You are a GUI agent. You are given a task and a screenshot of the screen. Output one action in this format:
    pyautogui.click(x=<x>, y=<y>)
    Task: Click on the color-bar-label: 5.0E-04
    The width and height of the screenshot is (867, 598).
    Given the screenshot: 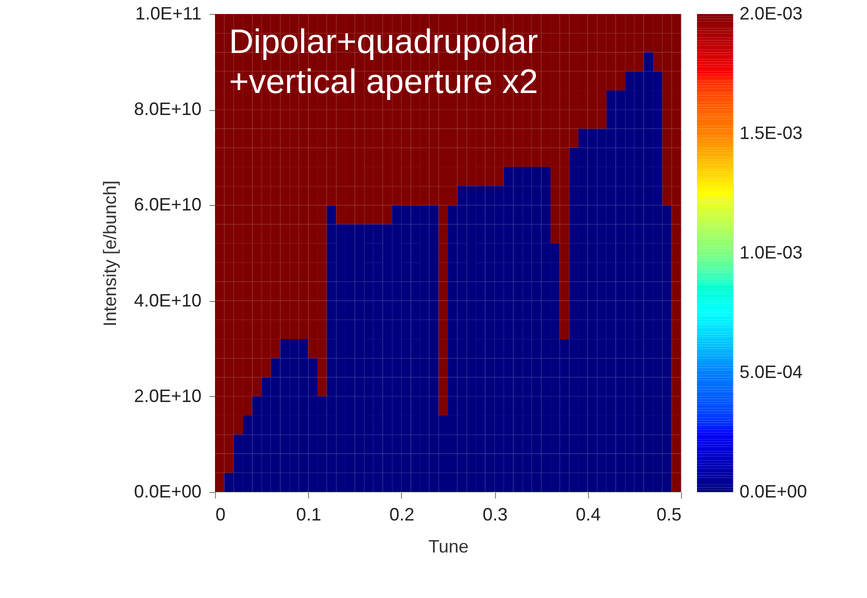 What is the action you would take?
    pyautogui.click(x=771, y=372)
    